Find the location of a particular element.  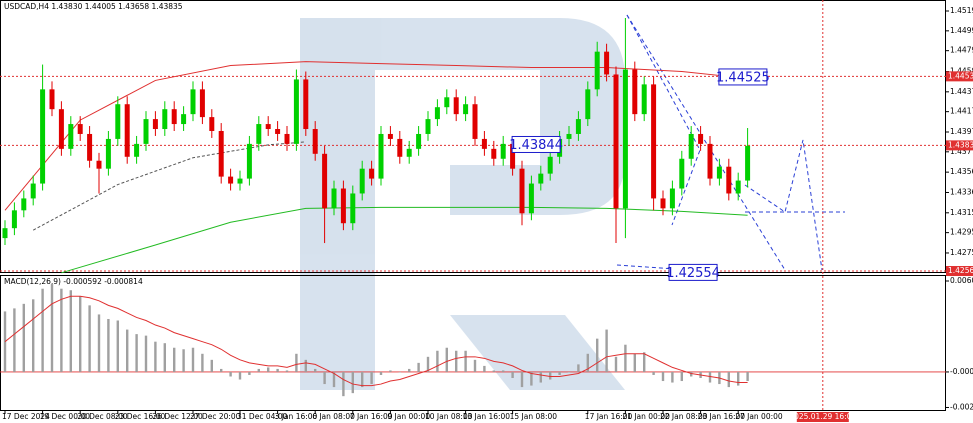

x-tick-label: 21 Jan 00:00 is located at coordinates (646, 416).